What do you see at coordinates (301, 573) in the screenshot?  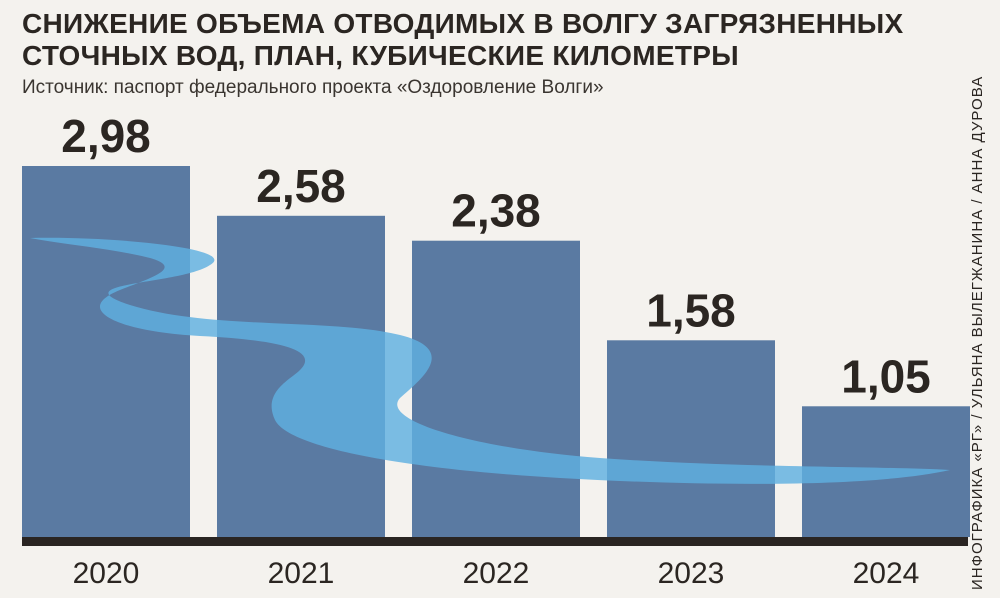 I see `category-label-2021: 2021` at bounding box center [301, 573].